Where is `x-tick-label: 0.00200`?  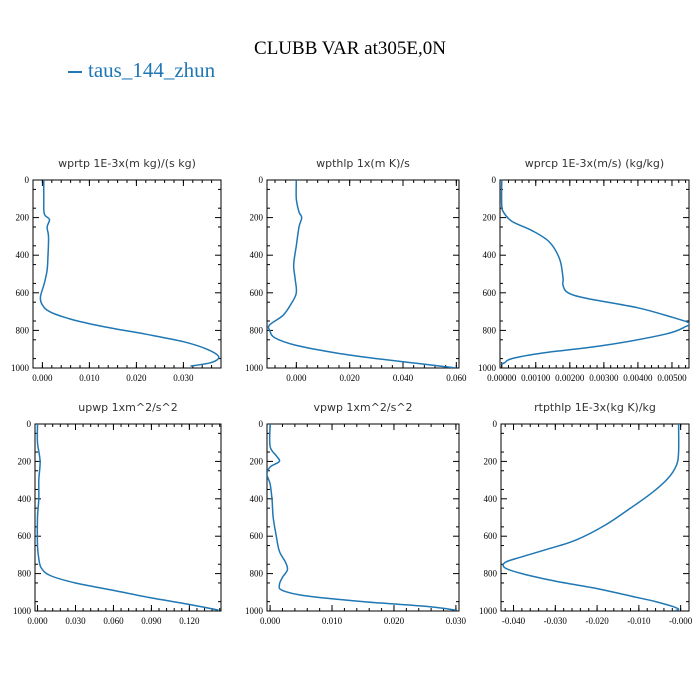 x-tick-label: 0.00200 is located at coordinates (570, 378).